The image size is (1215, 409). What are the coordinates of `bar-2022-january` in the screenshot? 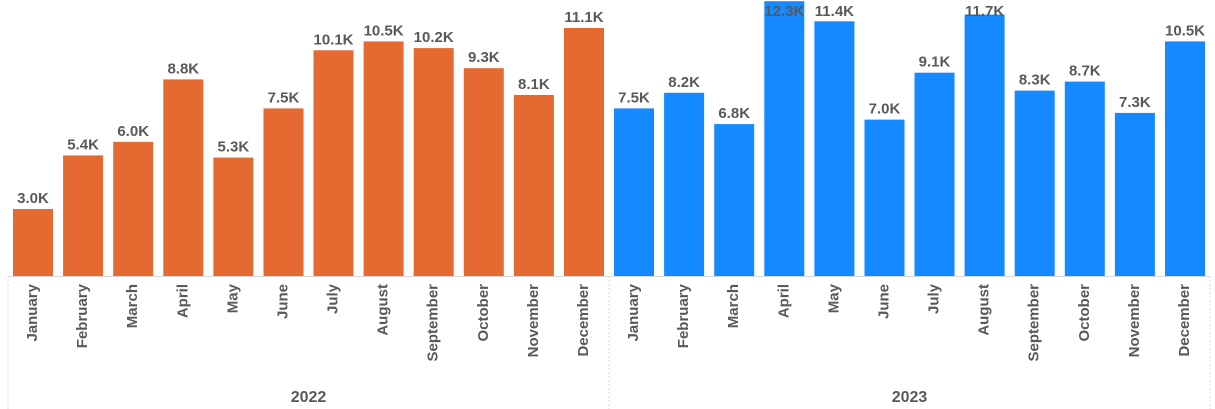 It's located at (33, 242).